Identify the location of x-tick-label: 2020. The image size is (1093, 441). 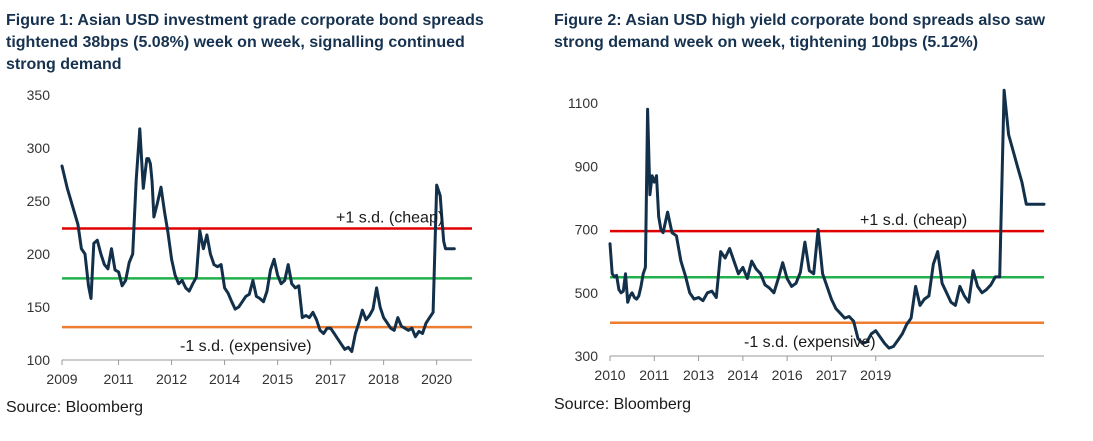
(436, 379).